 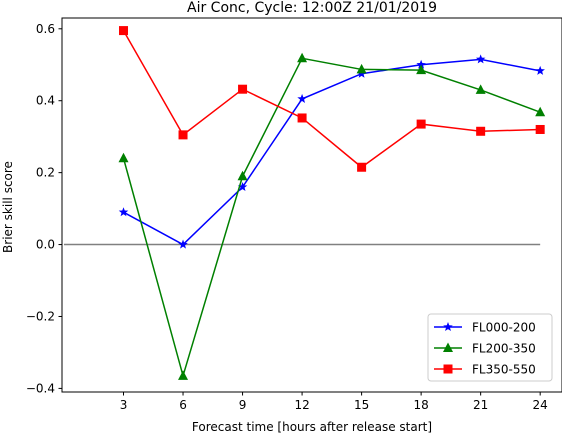 I want to click on x-tick-label-7: 24, so click(x=540, y=405).